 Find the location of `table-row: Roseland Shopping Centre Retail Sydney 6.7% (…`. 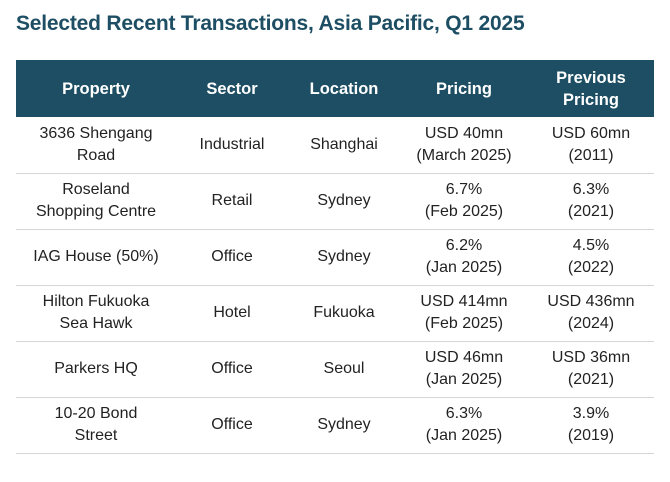

table-row: Roseland Shopping Centre Retail Sydney 6.7% (… is located at coordinates (335, 201).